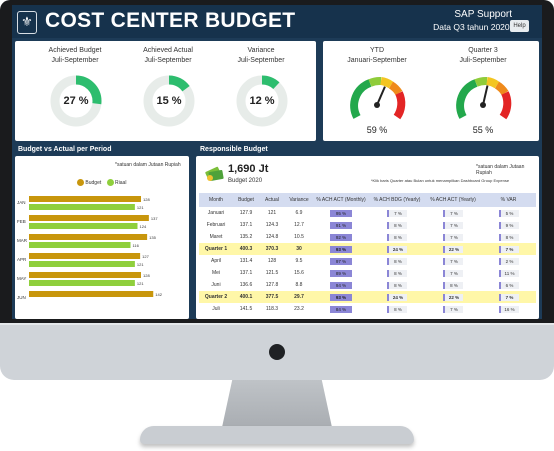 This screenshot has height=451, width=554. Describe the element at coordinates (245, 181) in the screenshot. I see `total-budget-label: Budget 2020` at that location.